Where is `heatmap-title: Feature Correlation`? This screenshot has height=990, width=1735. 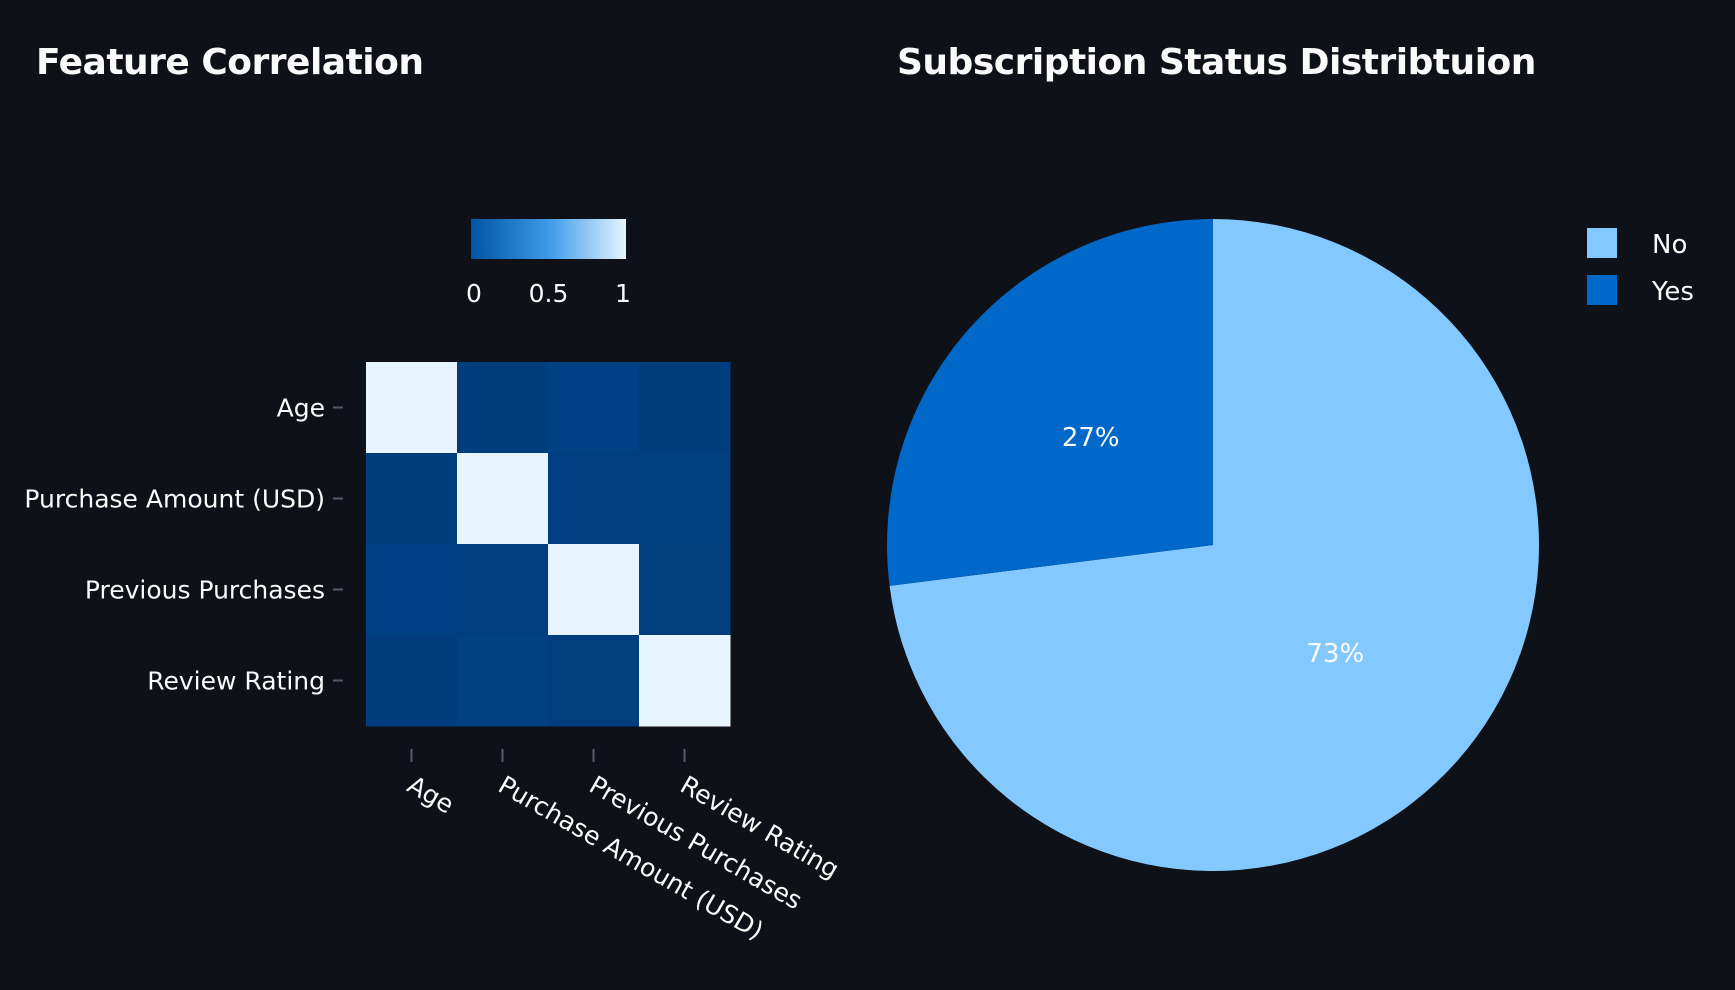
heatmap-title: Feature Correlation is located at coordinates (230, 62).